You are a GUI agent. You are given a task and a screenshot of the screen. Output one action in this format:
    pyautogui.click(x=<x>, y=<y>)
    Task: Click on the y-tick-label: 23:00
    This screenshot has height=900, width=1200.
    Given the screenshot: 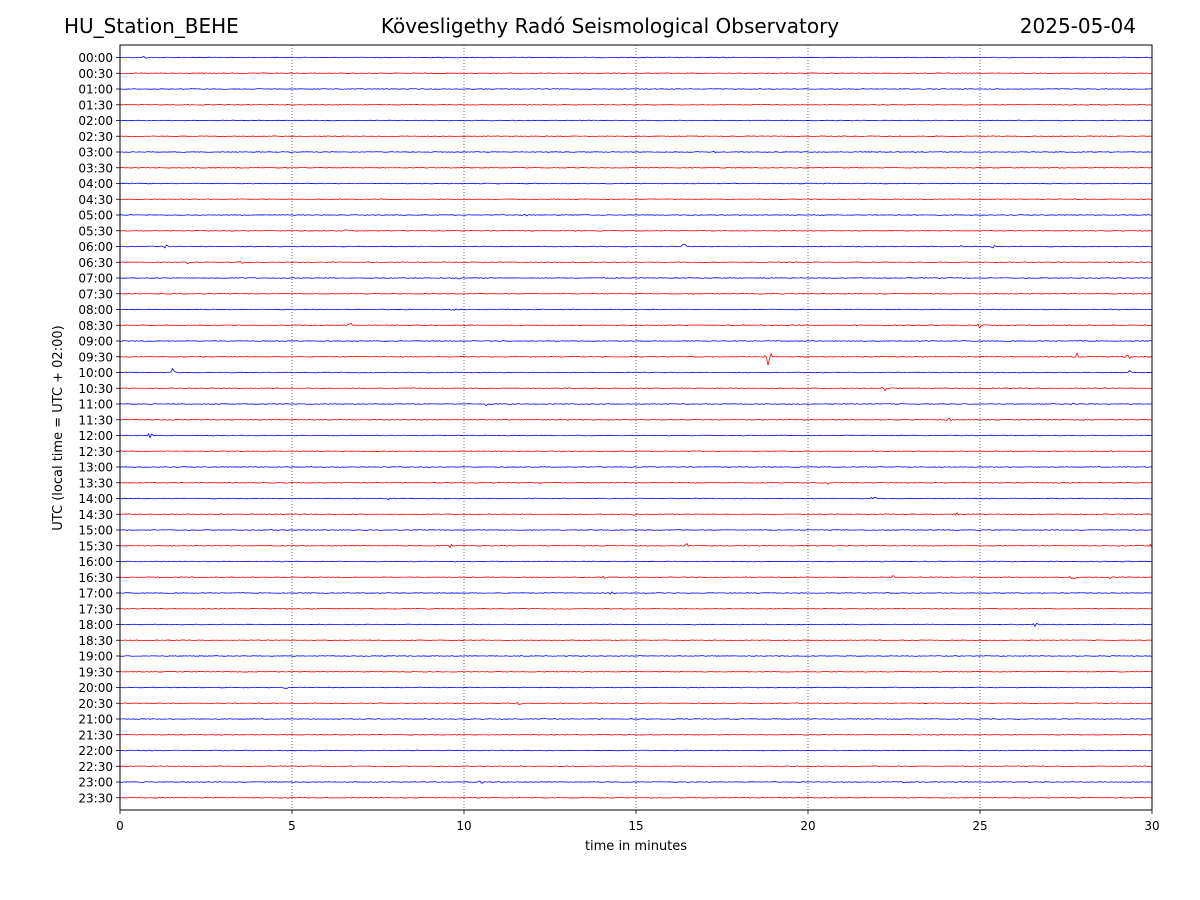 What is the action you would take?
    pyautogui.click(x=95, y=783)
    